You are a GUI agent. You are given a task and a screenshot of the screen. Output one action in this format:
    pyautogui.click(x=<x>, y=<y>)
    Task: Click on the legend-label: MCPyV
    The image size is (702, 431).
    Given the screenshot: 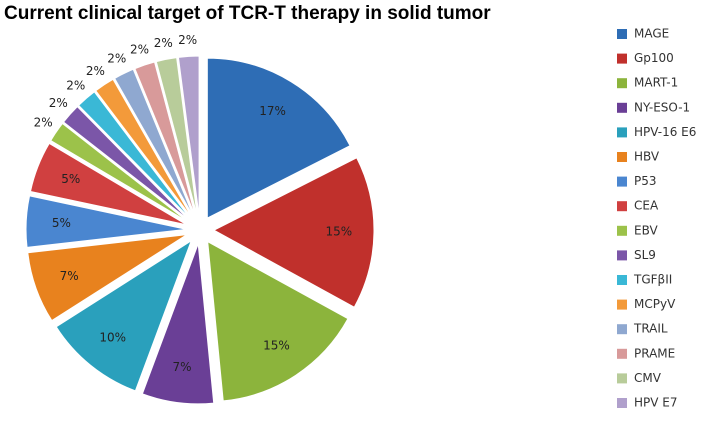 What is the action you would take?
    pyautogui.click(x=655, y=304)
    